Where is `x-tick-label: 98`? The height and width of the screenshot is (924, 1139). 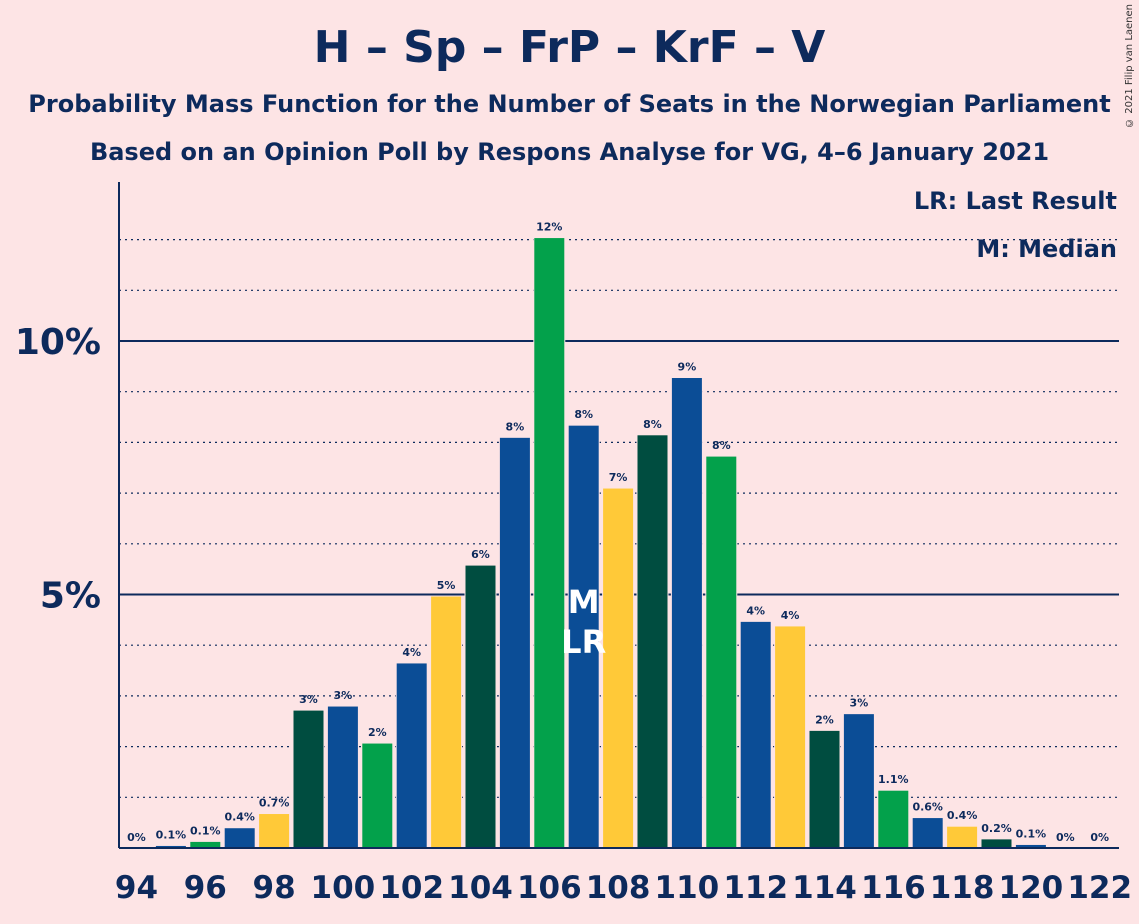
x-tick-label: 98 is located at coordinates (274, 888).